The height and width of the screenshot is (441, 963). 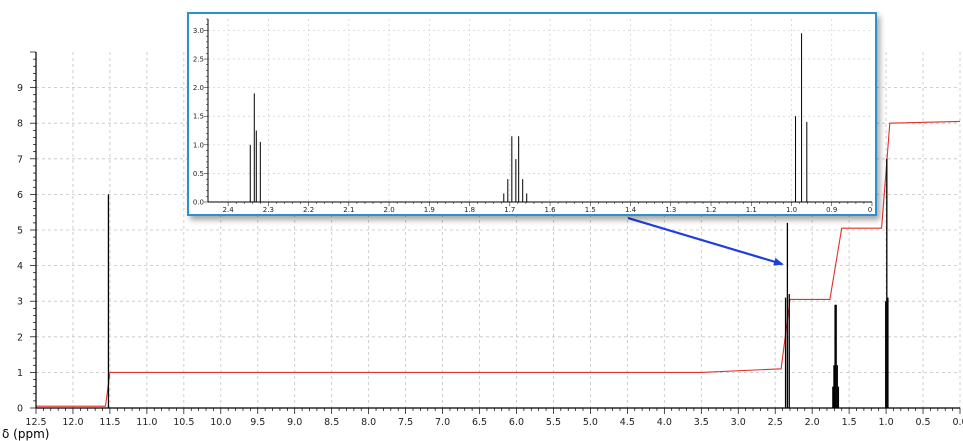 I want to click on x-tick-label: 4.0, so click(x=664, y=422).